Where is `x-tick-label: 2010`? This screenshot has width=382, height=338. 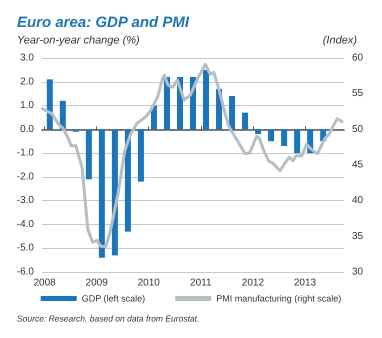 x-tick-label: 2010 is located at coordinates (149, 283).